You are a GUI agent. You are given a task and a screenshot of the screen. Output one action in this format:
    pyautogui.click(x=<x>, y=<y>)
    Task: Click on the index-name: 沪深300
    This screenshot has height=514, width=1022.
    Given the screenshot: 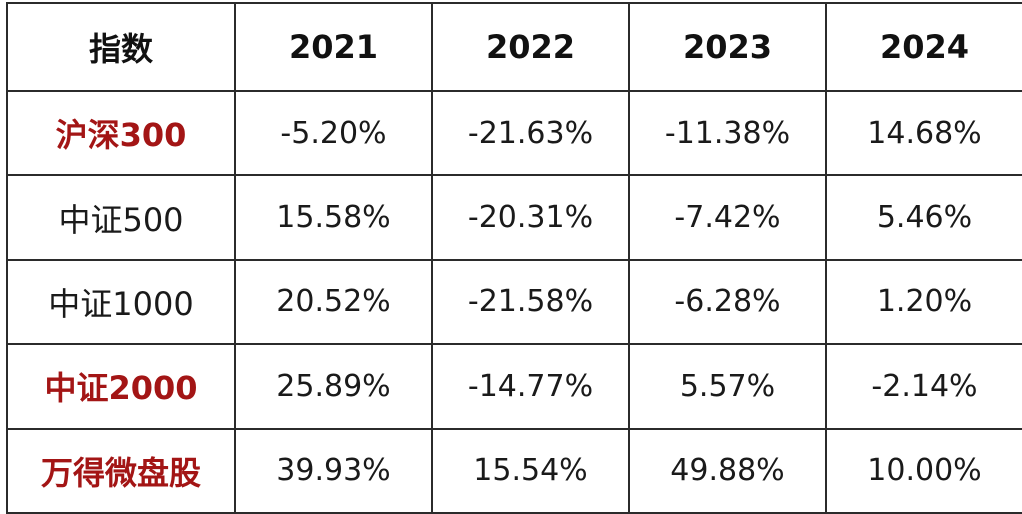 What is the action you would take?
    pyautogui.click(x=121, y=133)
    